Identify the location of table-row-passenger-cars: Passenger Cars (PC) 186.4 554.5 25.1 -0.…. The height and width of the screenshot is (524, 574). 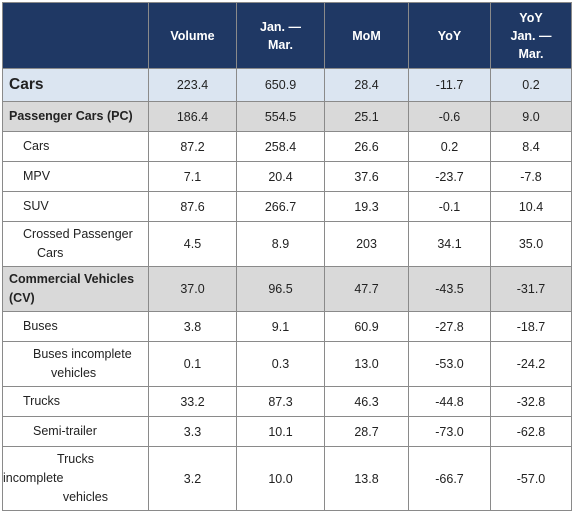
(287, 116).